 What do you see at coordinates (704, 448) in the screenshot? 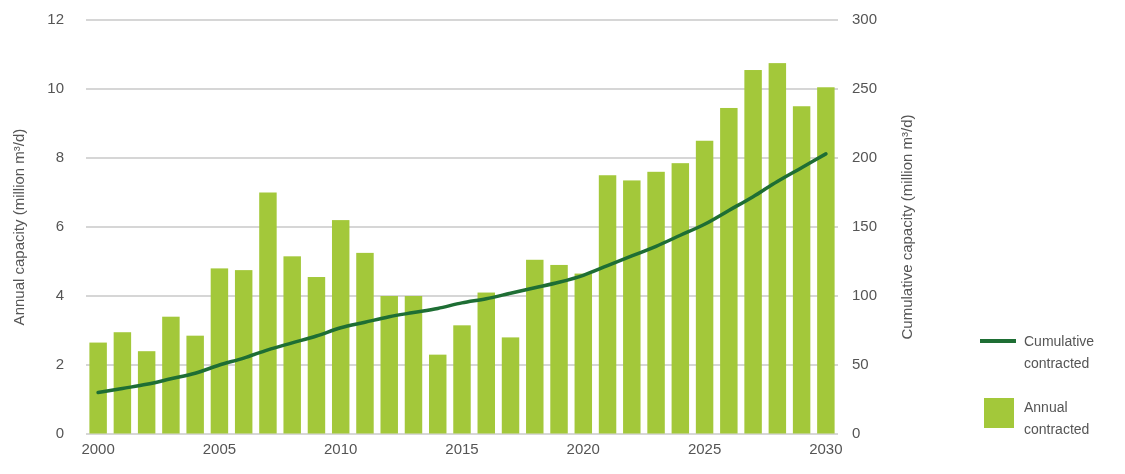
I see `x-tick-label: 2025` at bounding box center [704, 448].